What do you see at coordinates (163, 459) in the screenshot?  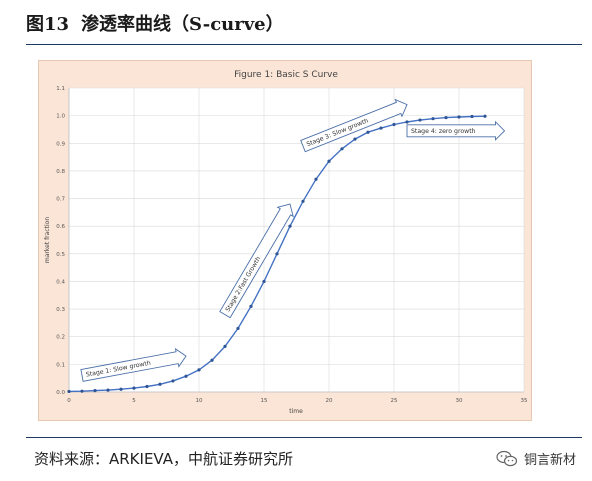 I see `source-note: 资料来源：ARKIEVA，中航证券研究所` at bounding box center [163, 459].